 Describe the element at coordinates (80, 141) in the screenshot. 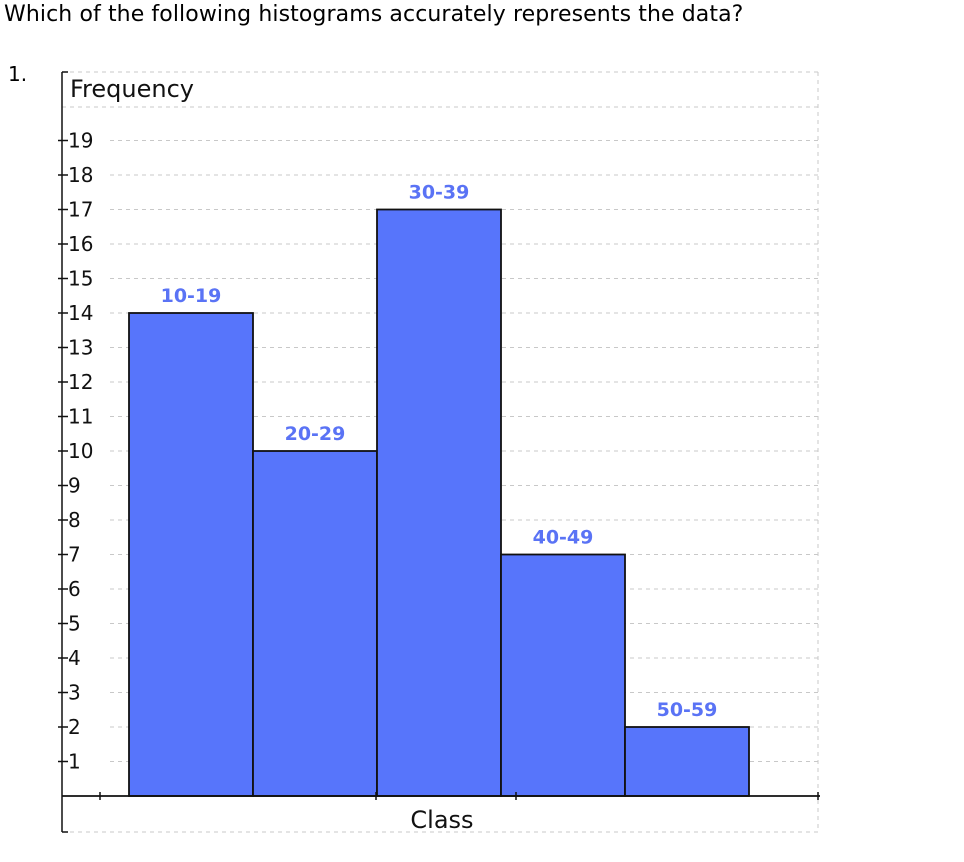

I see `y-tick-label: 19` at that location.